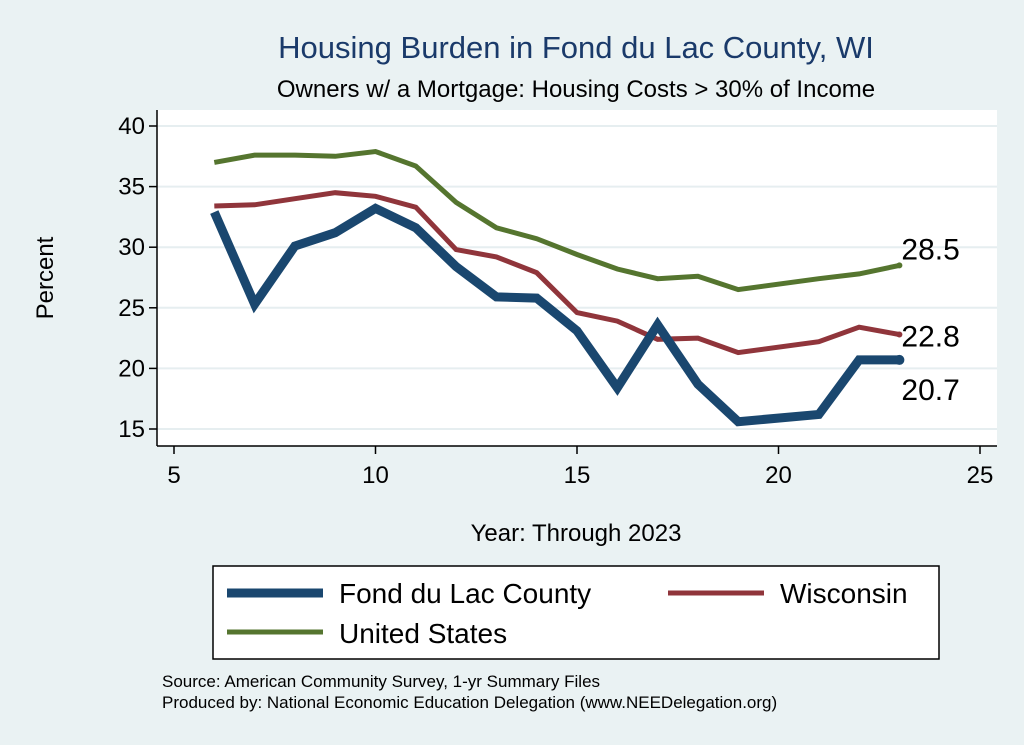  Describe the element at coordinates (131, 187) in the screenshot. I see `y-tick-label: 35` at that location.